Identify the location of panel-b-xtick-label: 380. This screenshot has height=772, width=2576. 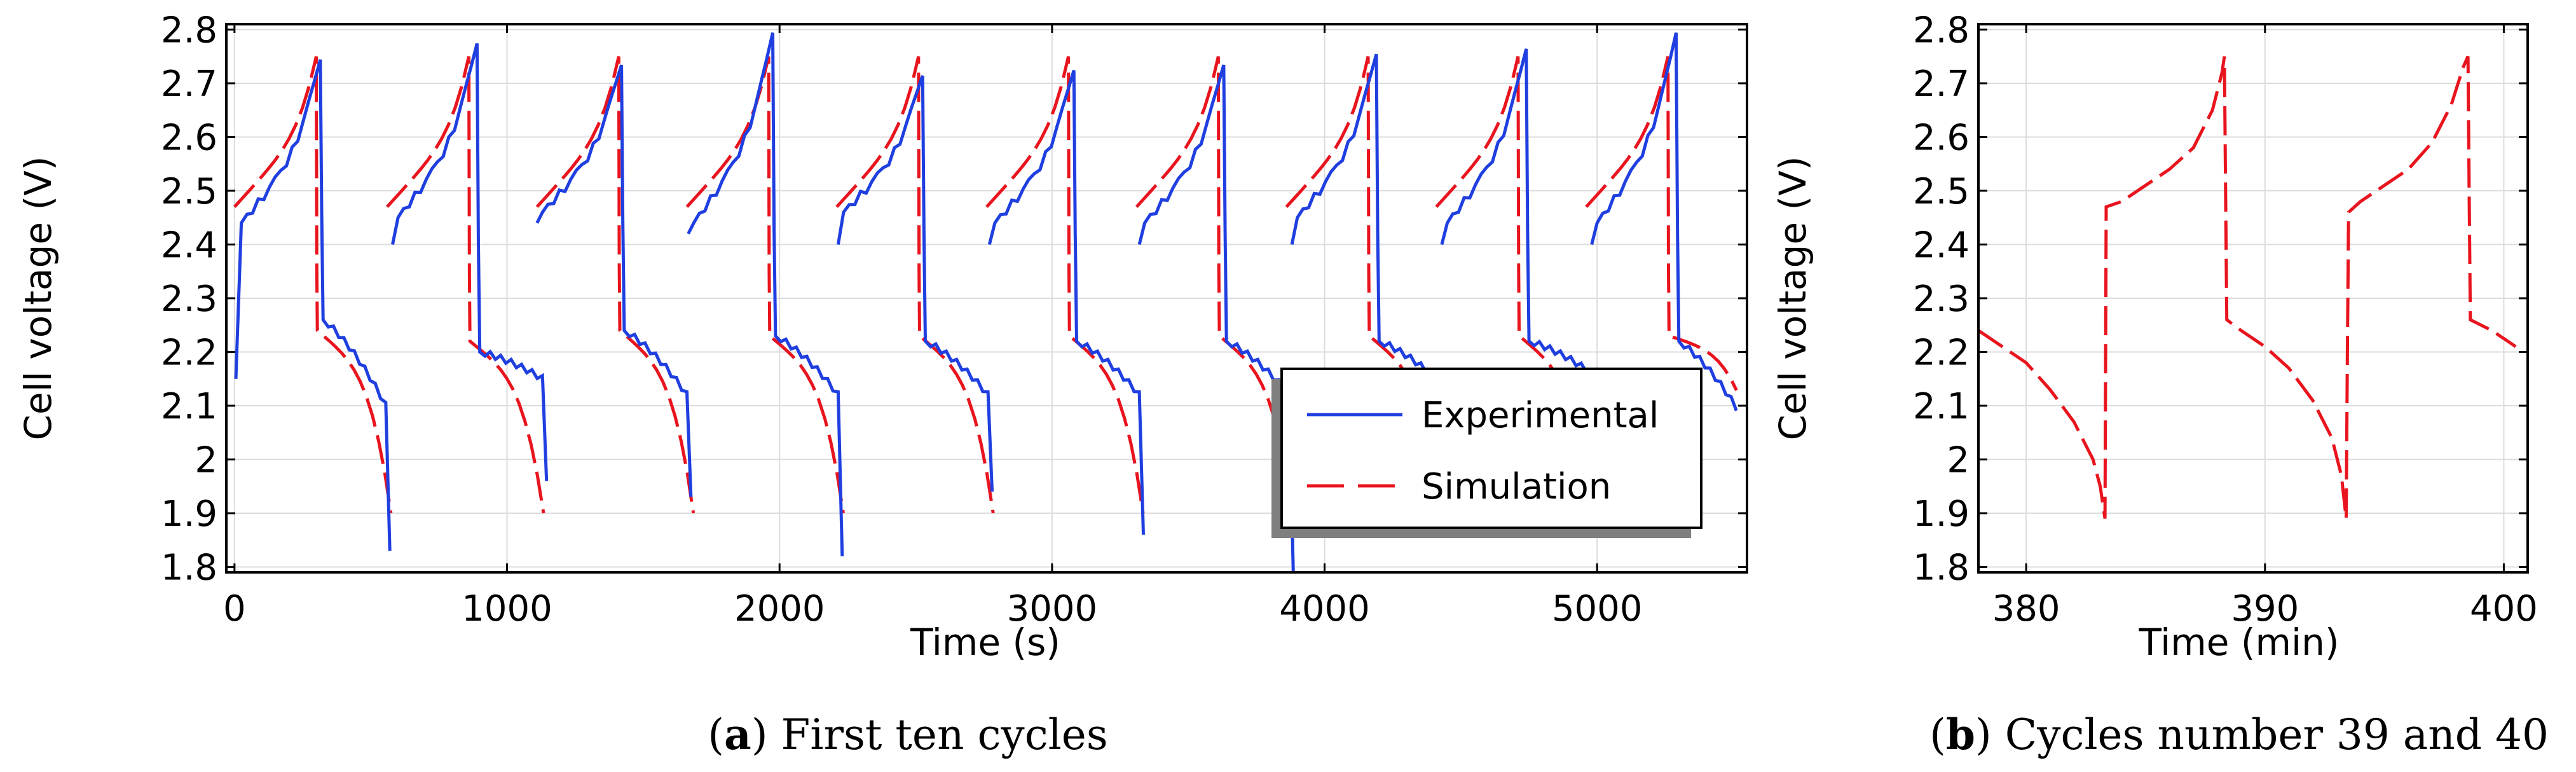
(2026, 609).